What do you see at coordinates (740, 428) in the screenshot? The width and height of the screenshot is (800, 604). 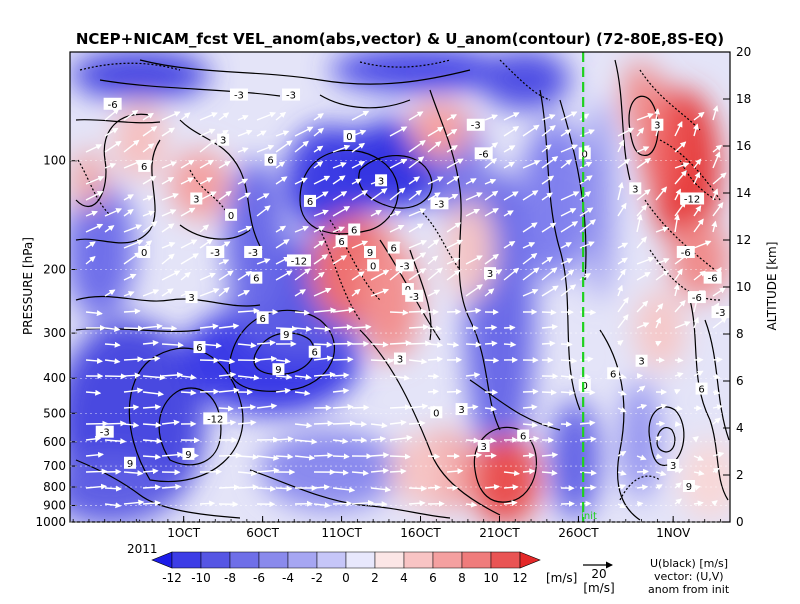 I see `altitude-tick-label: 4` at bounding box center [740, 428].